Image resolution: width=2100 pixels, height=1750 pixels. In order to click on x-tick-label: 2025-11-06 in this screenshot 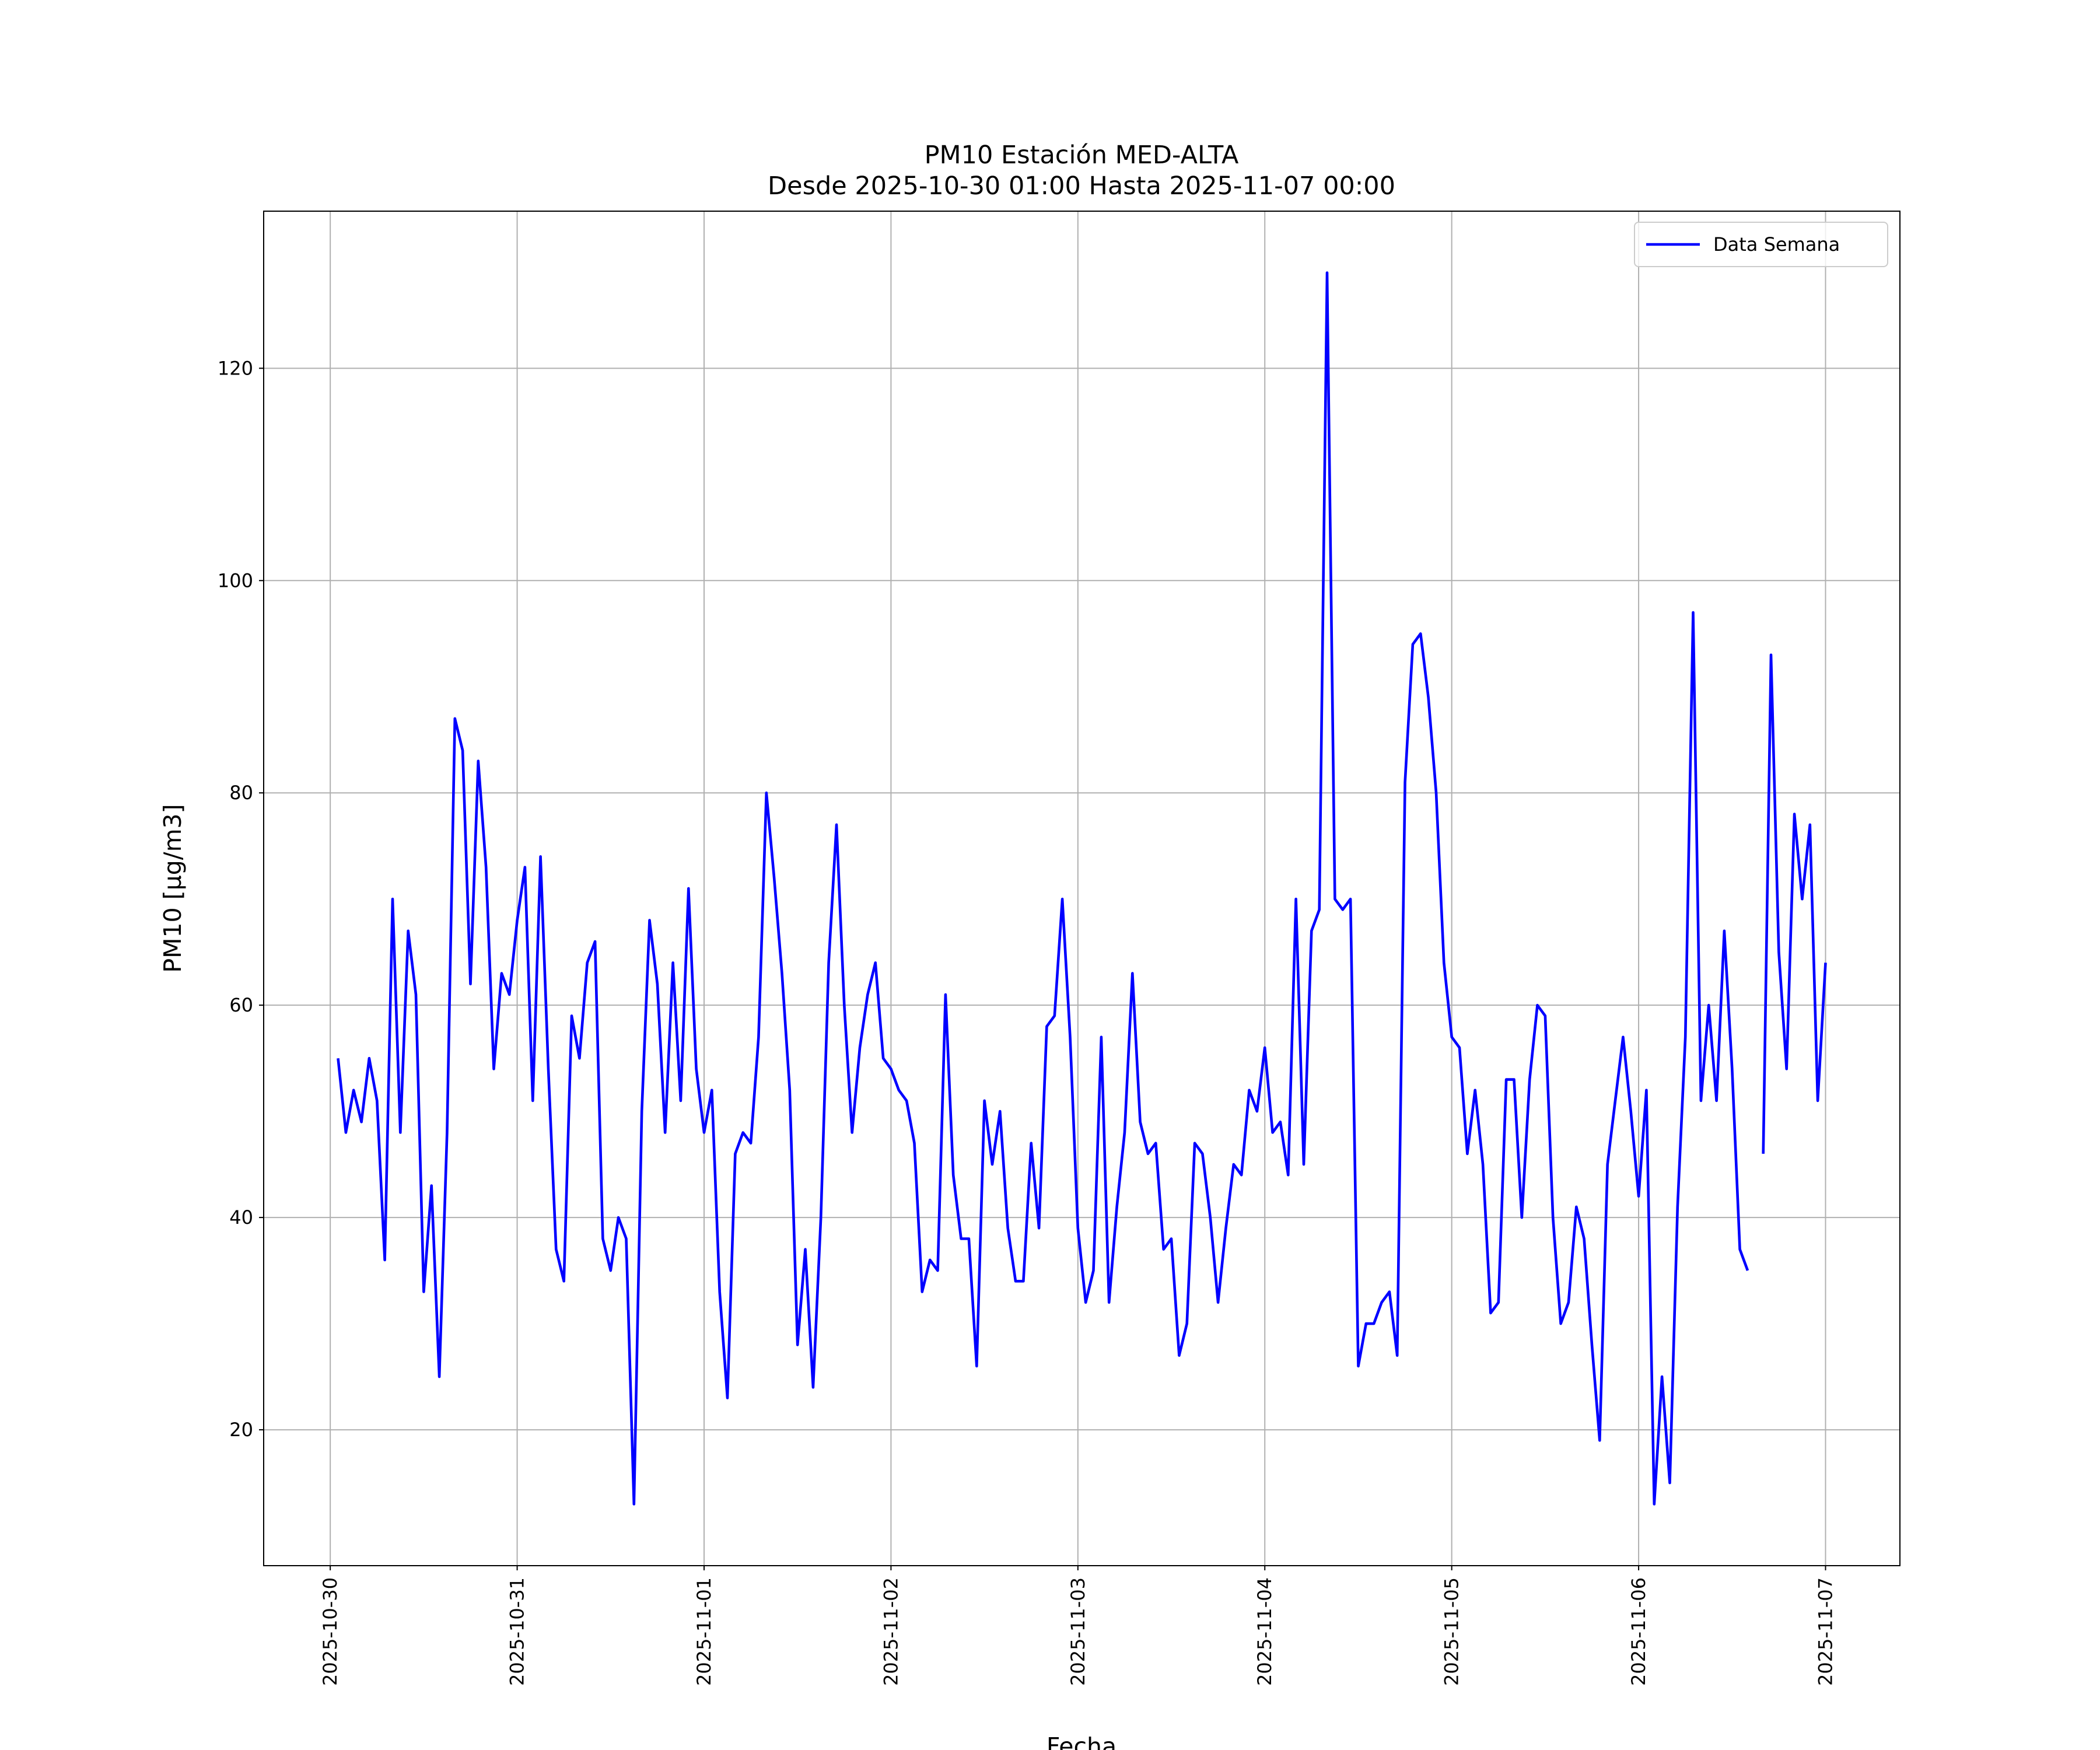, I will do `click(1639, 1631)`.